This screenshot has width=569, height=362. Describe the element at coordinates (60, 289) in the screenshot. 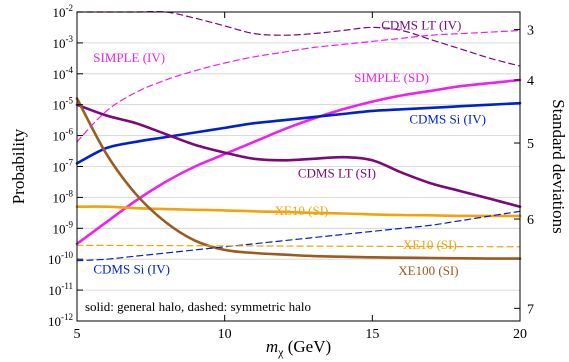

I see `y-tick-label: 10⁻¹¹` at that location.